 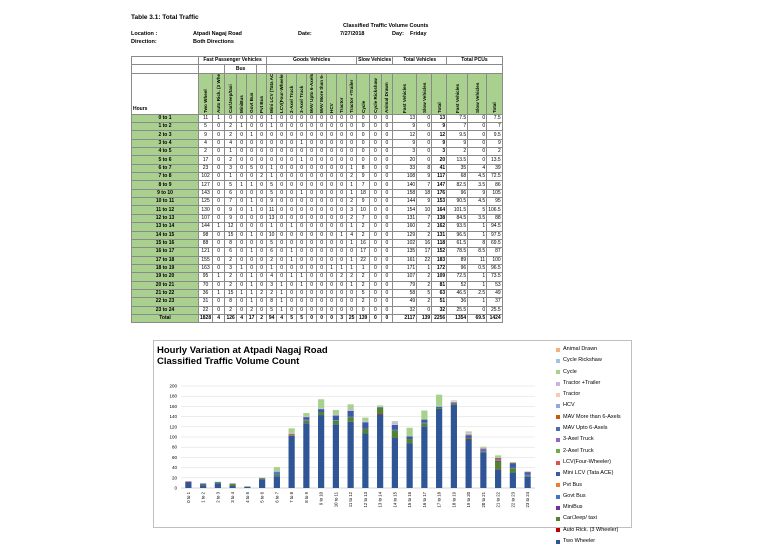 I want to click on column-header: MAV More than 6-Axels, so click(x=322, y=93).